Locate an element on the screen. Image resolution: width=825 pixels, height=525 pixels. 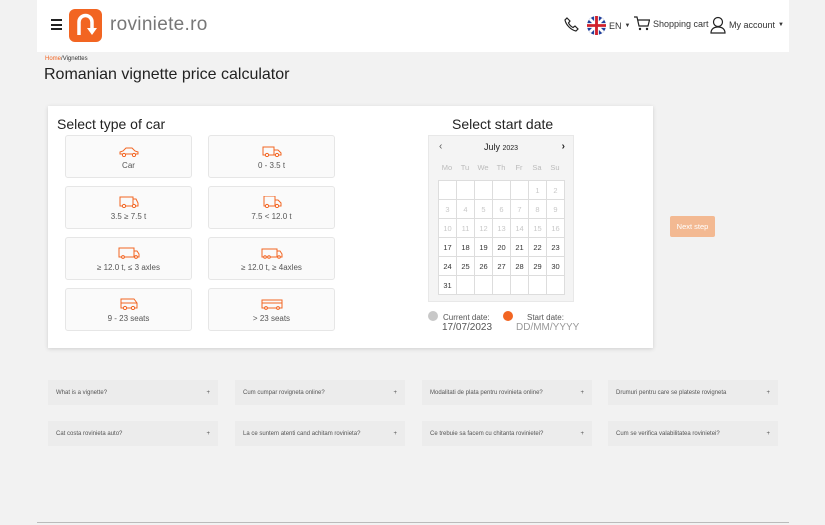
breadcrumb: Home/Vignettes is located at coordinates (66, 59).